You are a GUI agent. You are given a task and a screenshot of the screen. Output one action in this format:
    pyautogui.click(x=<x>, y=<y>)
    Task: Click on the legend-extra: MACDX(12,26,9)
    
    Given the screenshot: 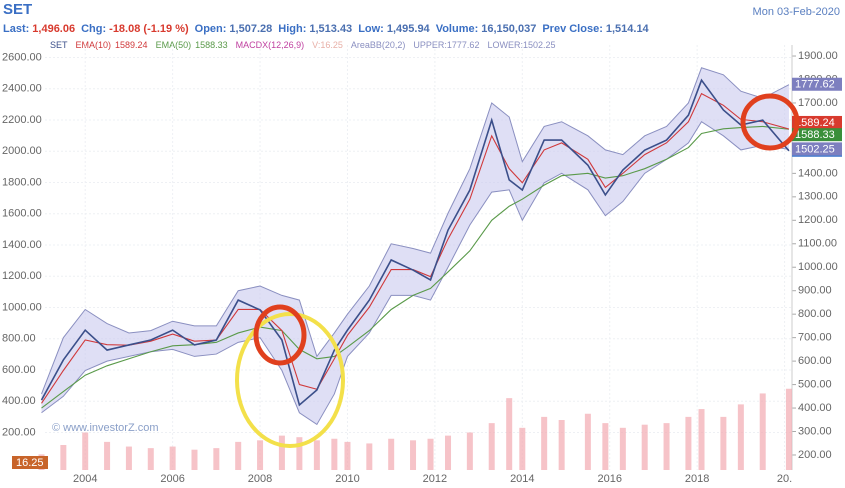 What is the action you would take?
    pyautogui.click(x=270, y=45)
    